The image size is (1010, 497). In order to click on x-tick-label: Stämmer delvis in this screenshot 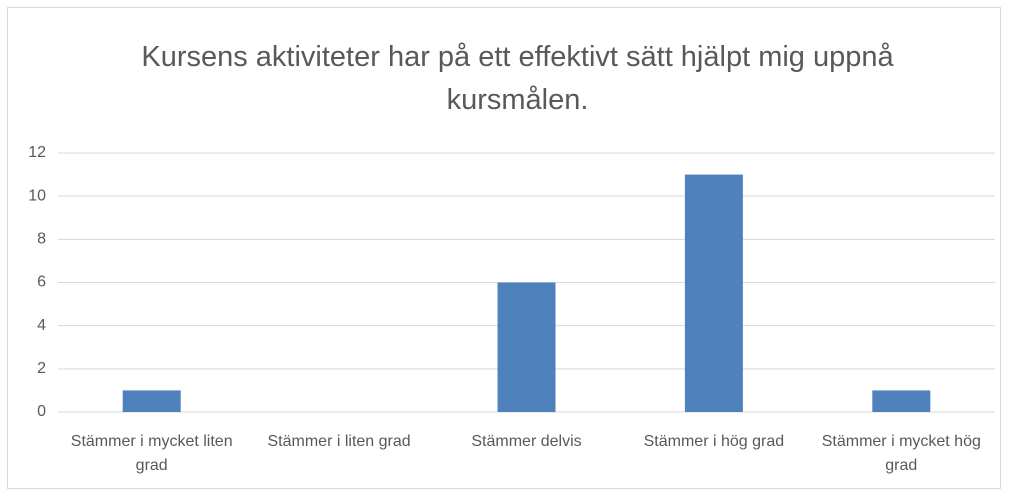, I will do `click(526, 441)`.